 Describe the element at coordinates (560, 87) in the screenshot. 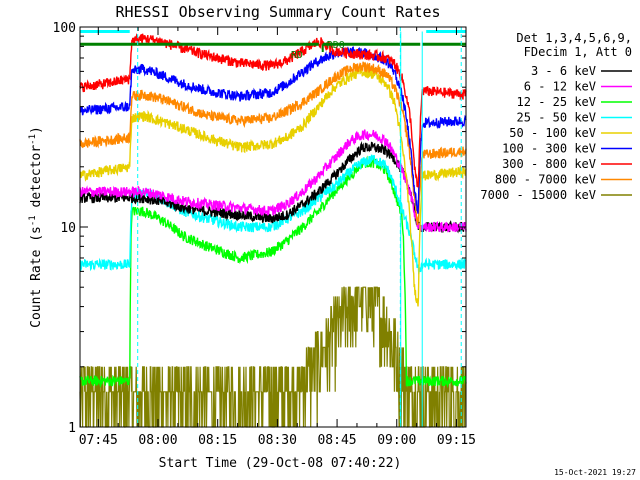

I see `legend-label-6-12-kev: 6 - 12 keV` at that location.